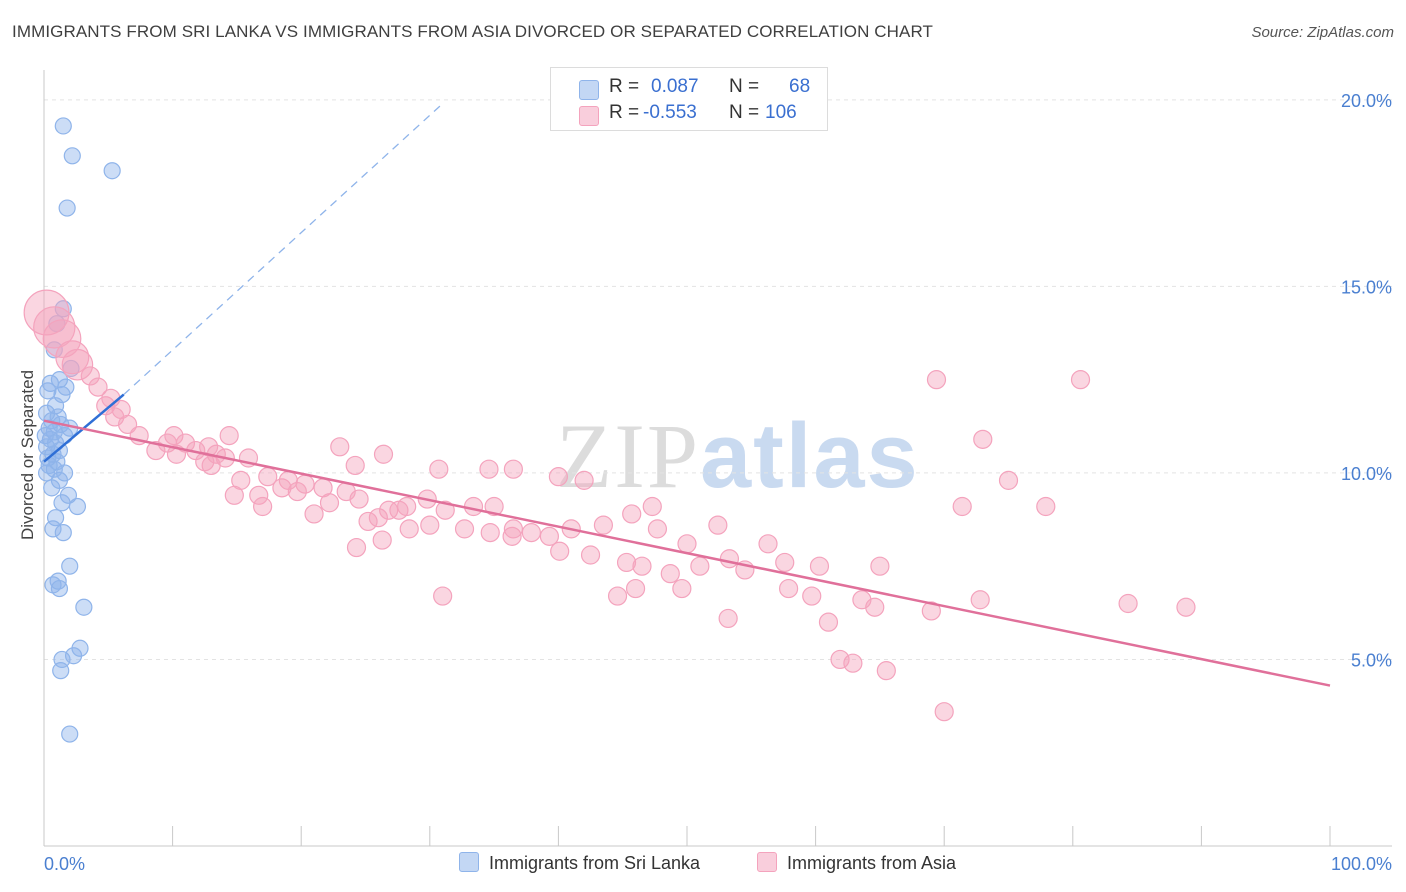  What do you see at coordinates (27, 455) in the screenshot?
I see `y-axis-label: Divorced or Separated` at bounding box center [27, 455].